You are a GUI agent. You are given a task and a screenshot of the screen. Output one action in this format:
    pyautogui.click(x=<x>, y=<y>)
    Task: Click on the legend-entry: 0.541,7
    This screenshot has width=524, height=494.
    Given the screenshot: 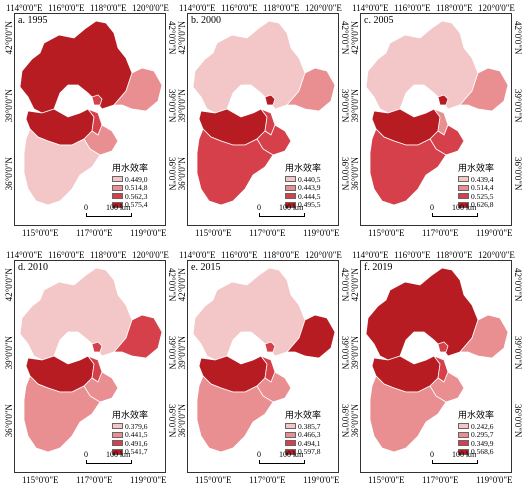 What is the action you would take?
    pyautogui.click(x=130, y=452)
    